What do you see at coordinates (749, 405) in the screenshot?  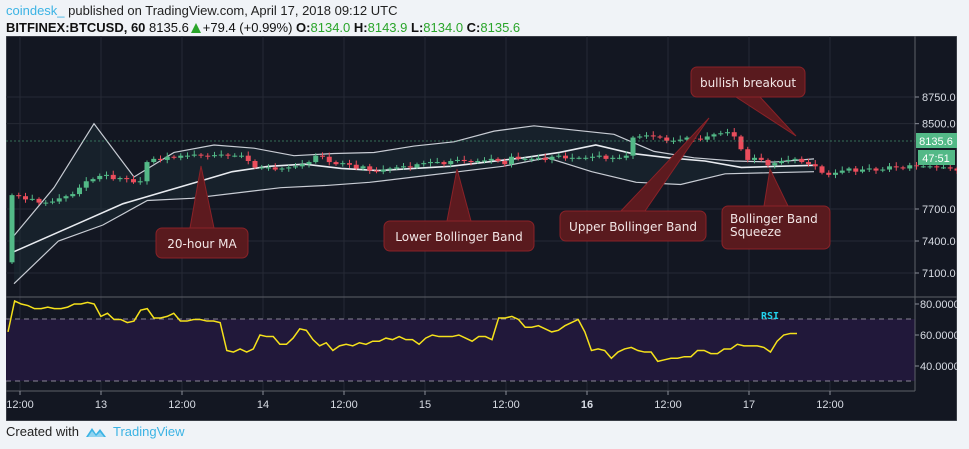 I see `svg-text: 17` at bounding box center [749, 405].